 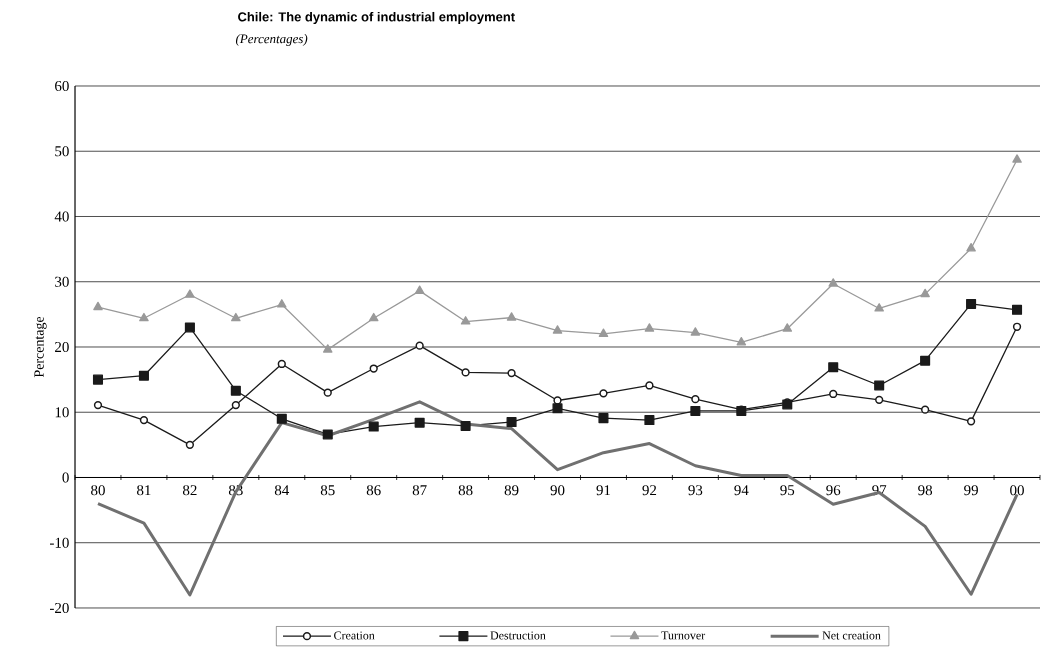 What do you see at coordinates (741, 490) in the screenshot?
I see `x-tick-label: 94` at bounding box center [741, 490].